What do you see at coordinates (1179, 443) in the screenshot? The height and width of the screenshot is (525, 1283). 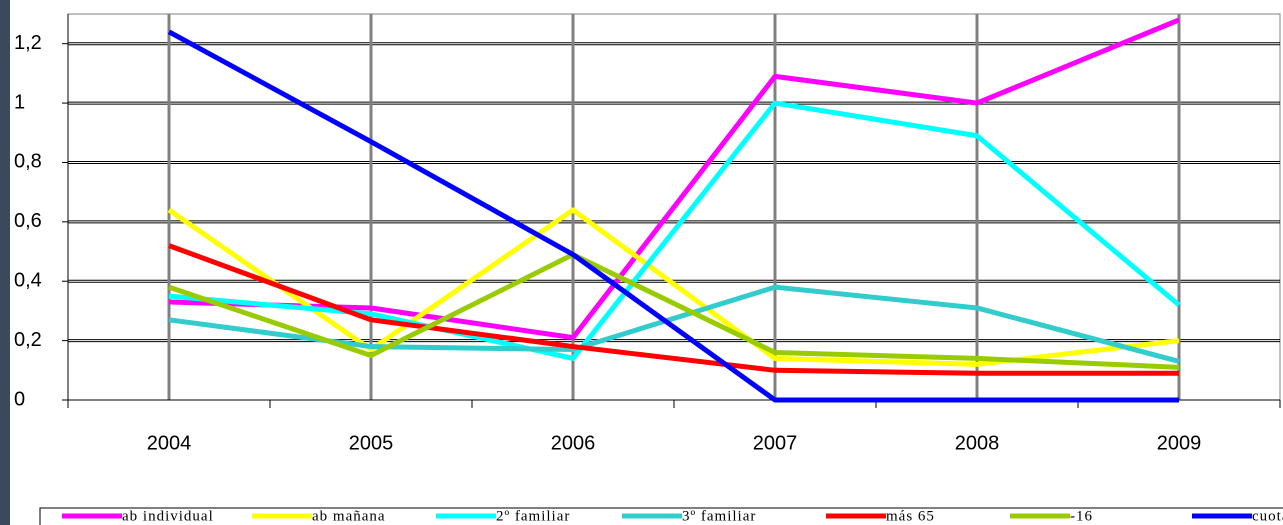 I see `x-tick-label: 2009` at bounding box center [1179, 443].